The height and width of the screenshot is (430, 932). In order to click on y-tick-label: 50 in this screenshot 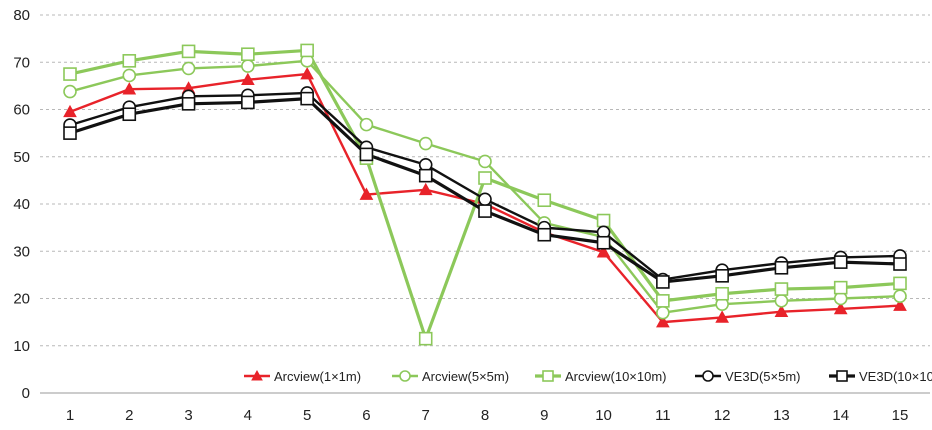, I will do `click(21, 157)`.